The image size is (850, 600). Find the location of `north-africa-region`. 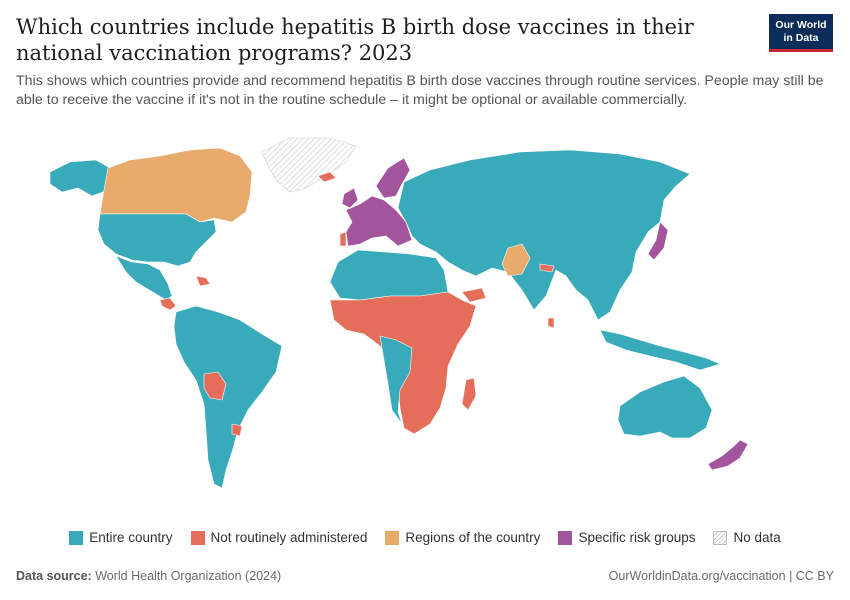

north-africa-region is located at coordinates (389, 275).